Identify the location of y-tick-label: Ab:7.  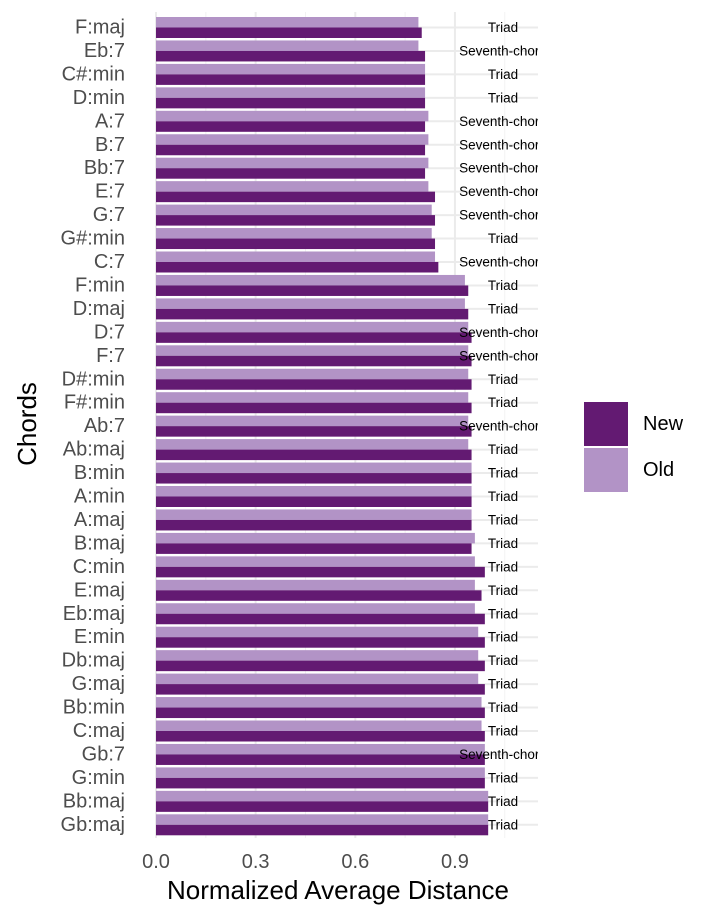
(104, 426).